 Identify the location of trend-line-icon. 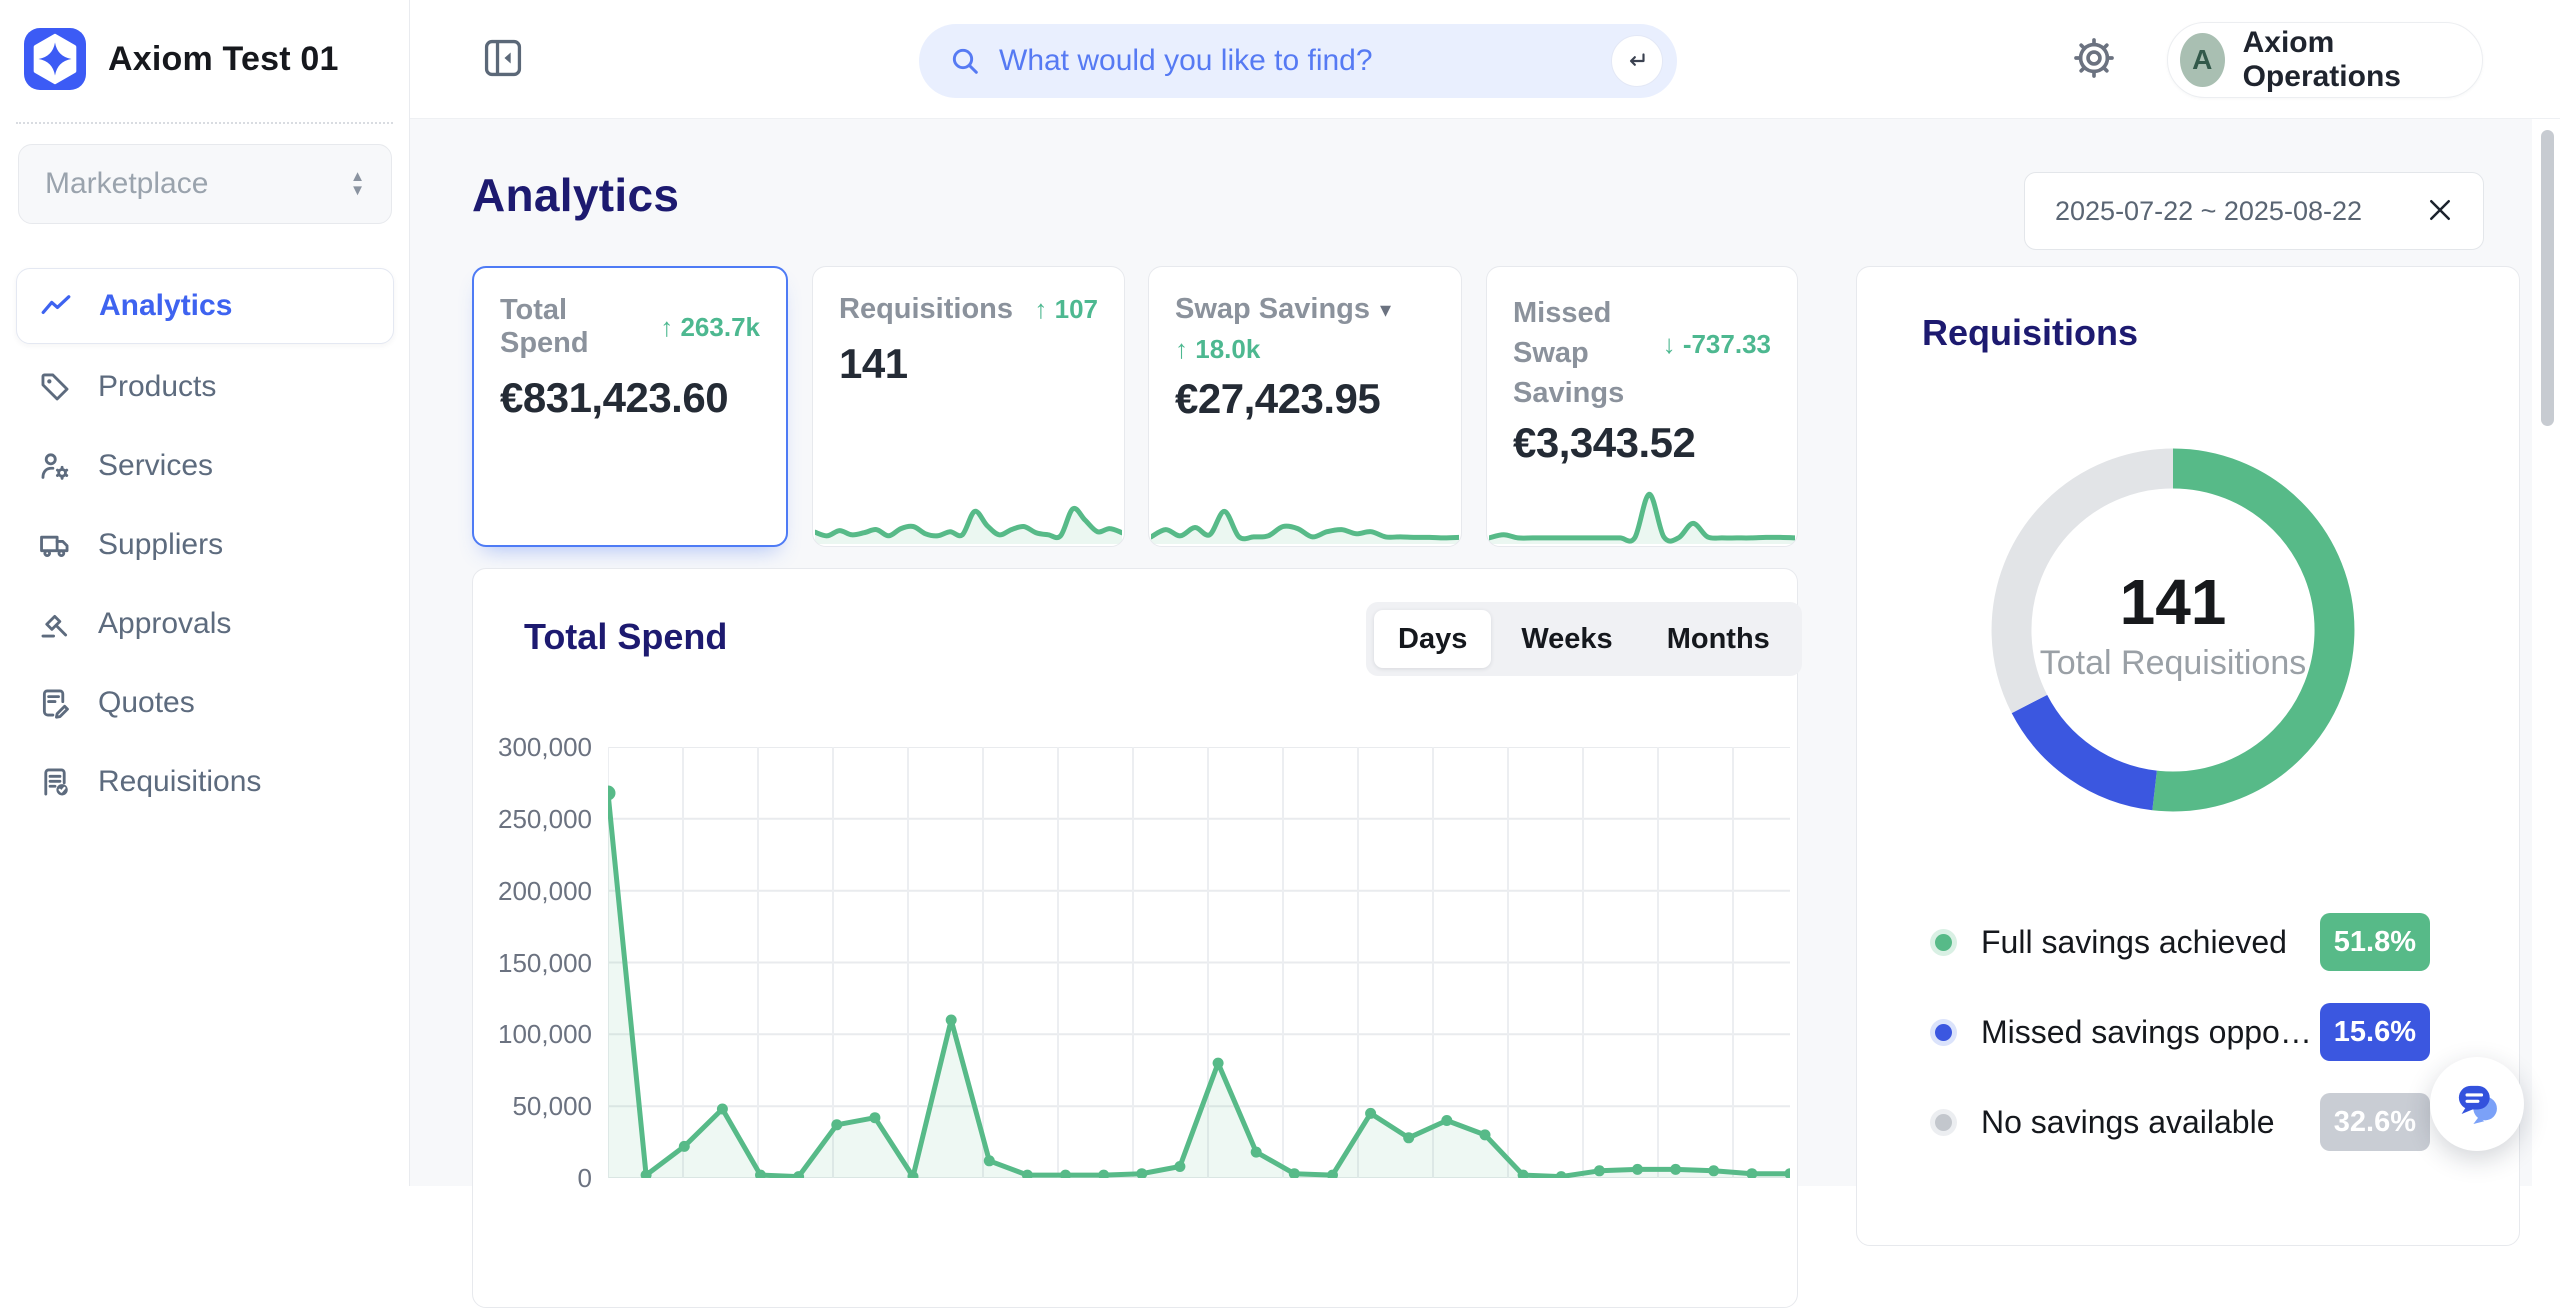
(56, 305).